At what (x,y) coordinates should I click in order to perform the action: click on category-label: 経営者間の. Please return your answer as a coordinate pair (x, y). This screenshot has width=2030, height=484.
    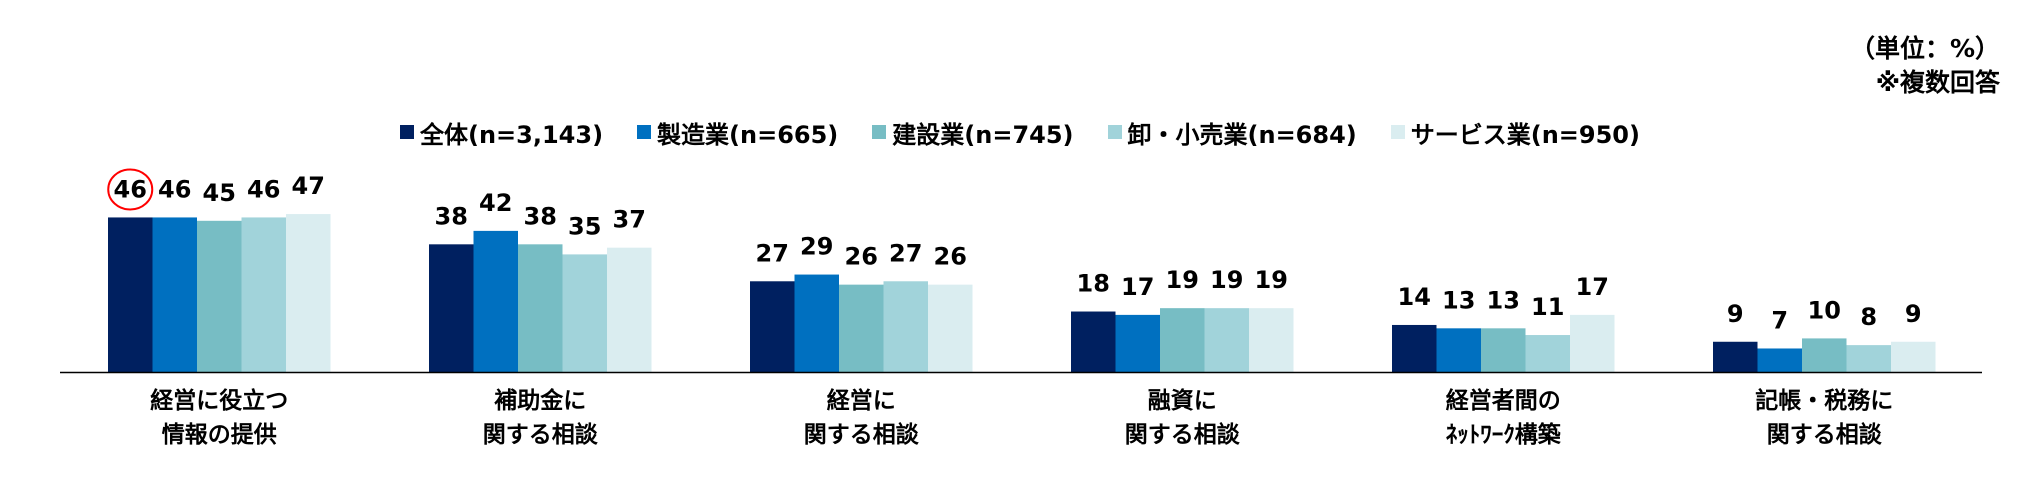
    Looking at the image, I should click on (1503, 400).